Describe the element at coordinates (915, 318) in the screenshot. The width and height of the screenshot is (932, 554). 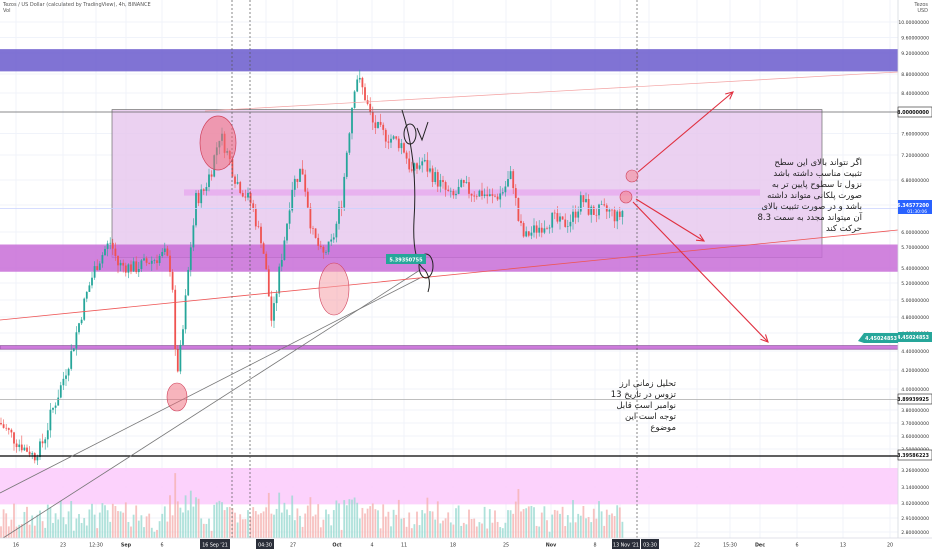
I see `y-axis-tick-label: 4.80000000` at that location.